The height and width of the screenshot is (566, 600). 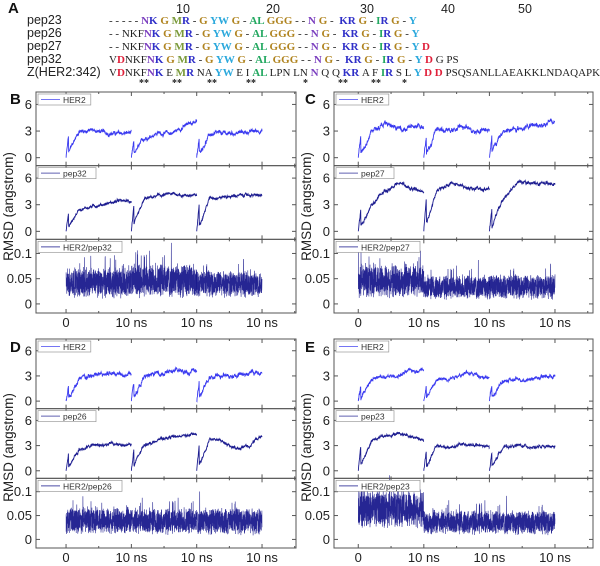 What do you see at coordinates (373, 174) in the screenshot?
I see `legend-label: pep27` at bounding box center [373, 174].